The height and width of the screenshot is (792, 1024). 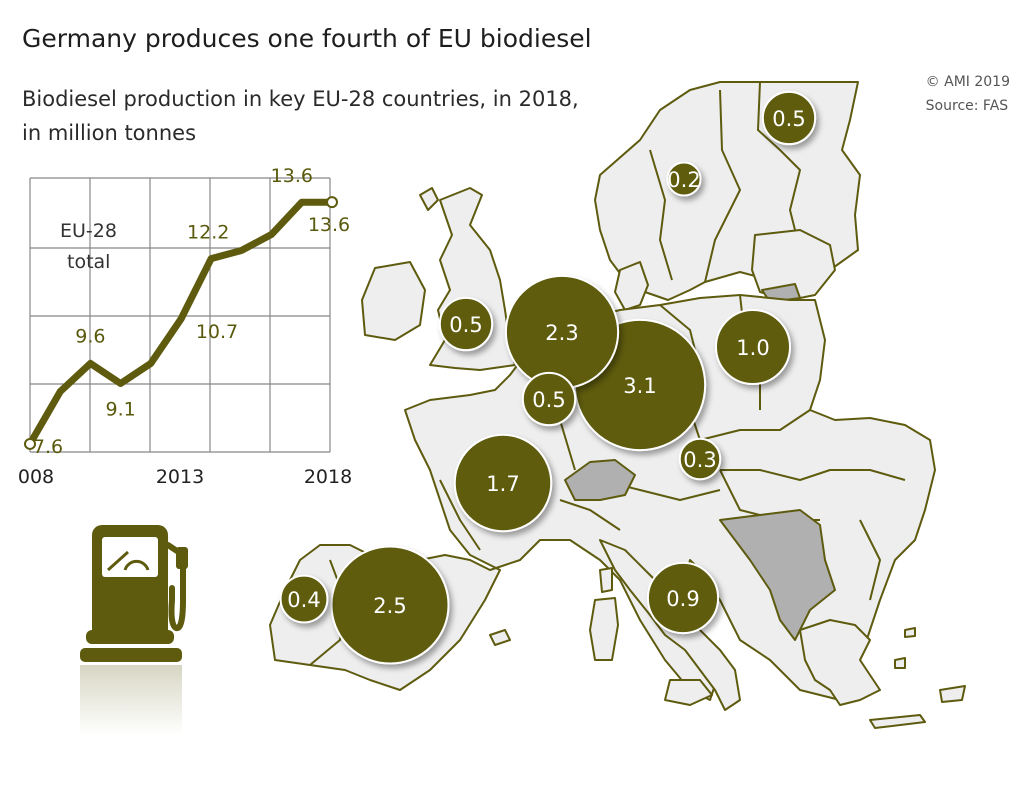 I want to click on x-tick-label: 008, so click(x=36, y=477).